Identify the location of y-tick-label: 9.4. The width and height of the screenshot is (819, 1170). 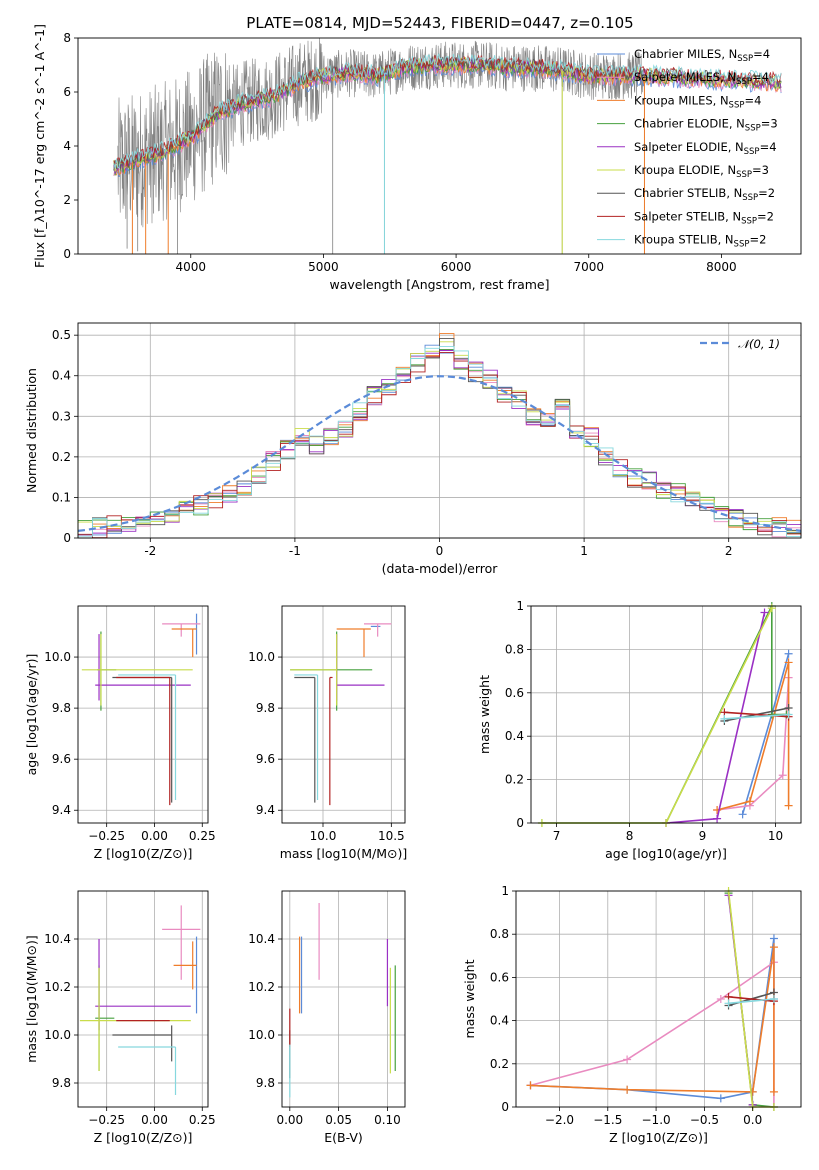
(265, 810).